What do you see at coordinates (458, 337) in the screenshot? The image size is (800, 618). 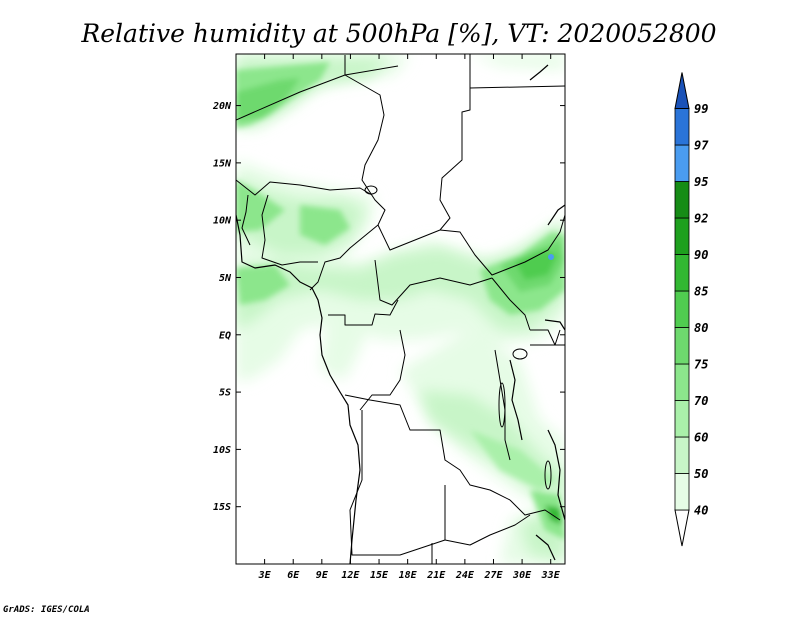 I see `lakes` at bounding box center [458, 337].